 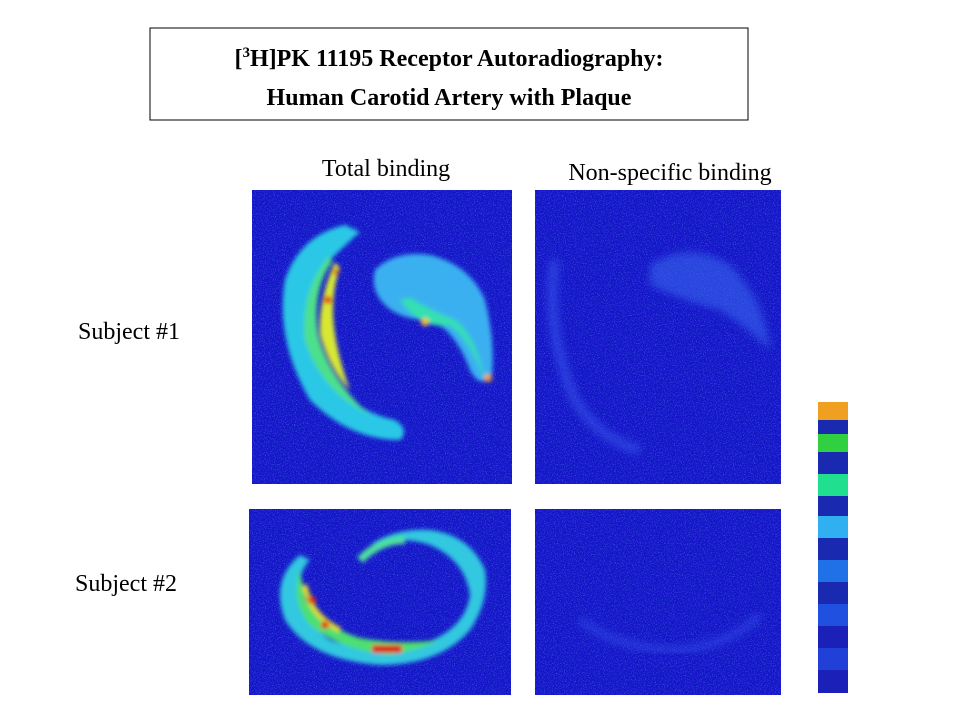 What do you see at coordinates (833, 547) in the screenshot?
I see `color-scale` at bounding box center [833, 547].